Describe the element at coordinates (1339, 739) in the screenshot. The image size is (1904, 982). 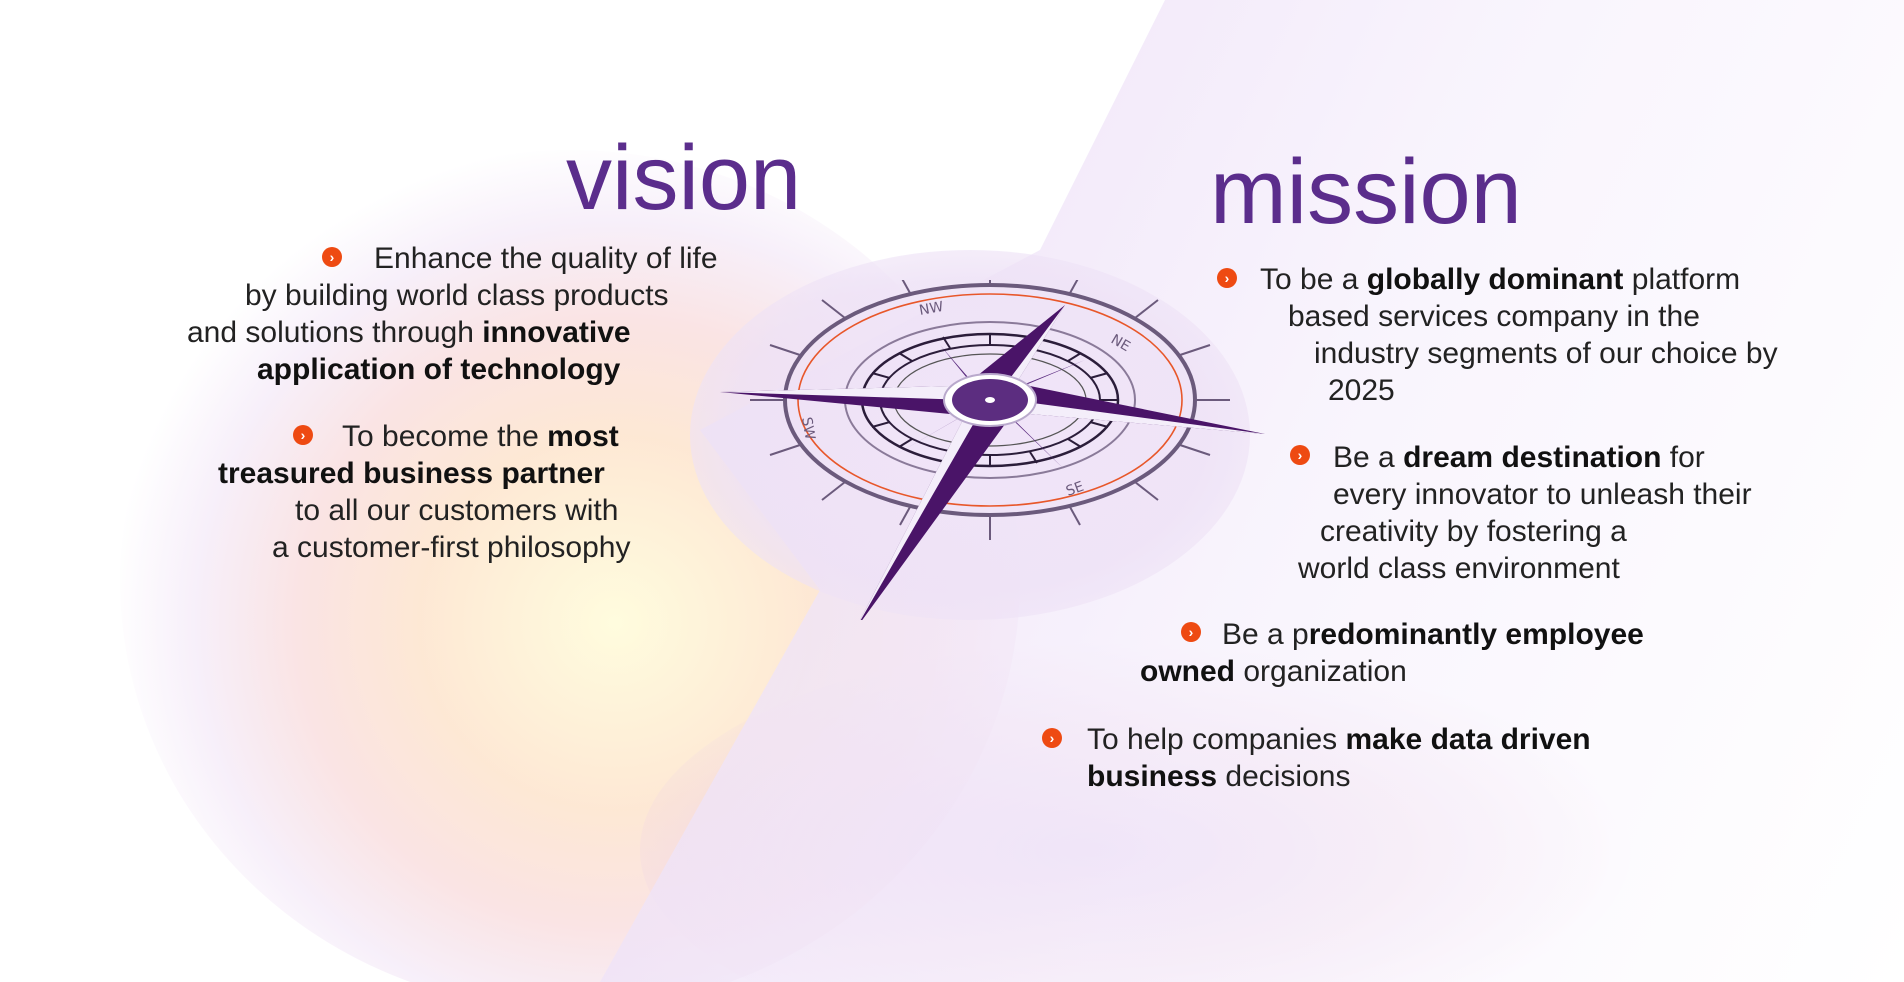
I see `mission-item-4-line-1: To help companies make data driven` at that location.